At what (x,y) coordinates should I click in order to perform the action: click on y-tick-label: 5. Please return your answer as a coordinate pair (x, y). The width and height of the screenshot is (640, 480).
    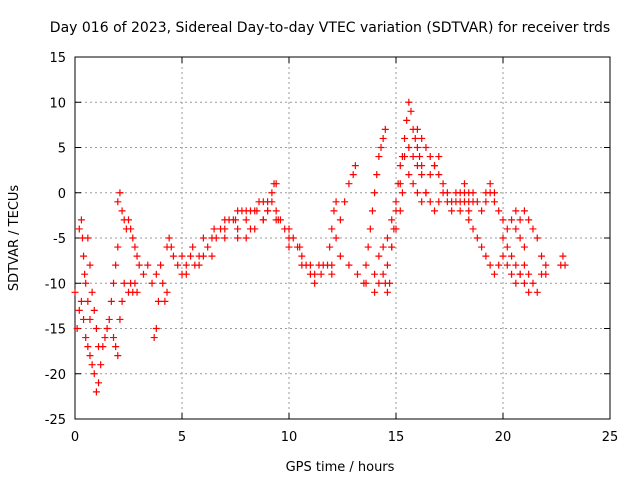
    Looking at the image, I should click on (62, 149).